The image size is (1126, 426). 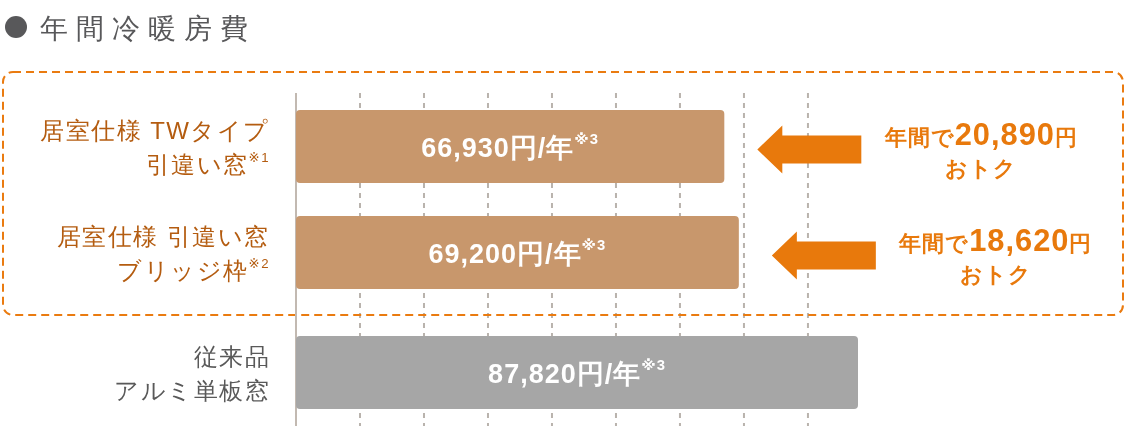 I want to click on text: 年間で20,890円おトク, so click(x=981, y=148).